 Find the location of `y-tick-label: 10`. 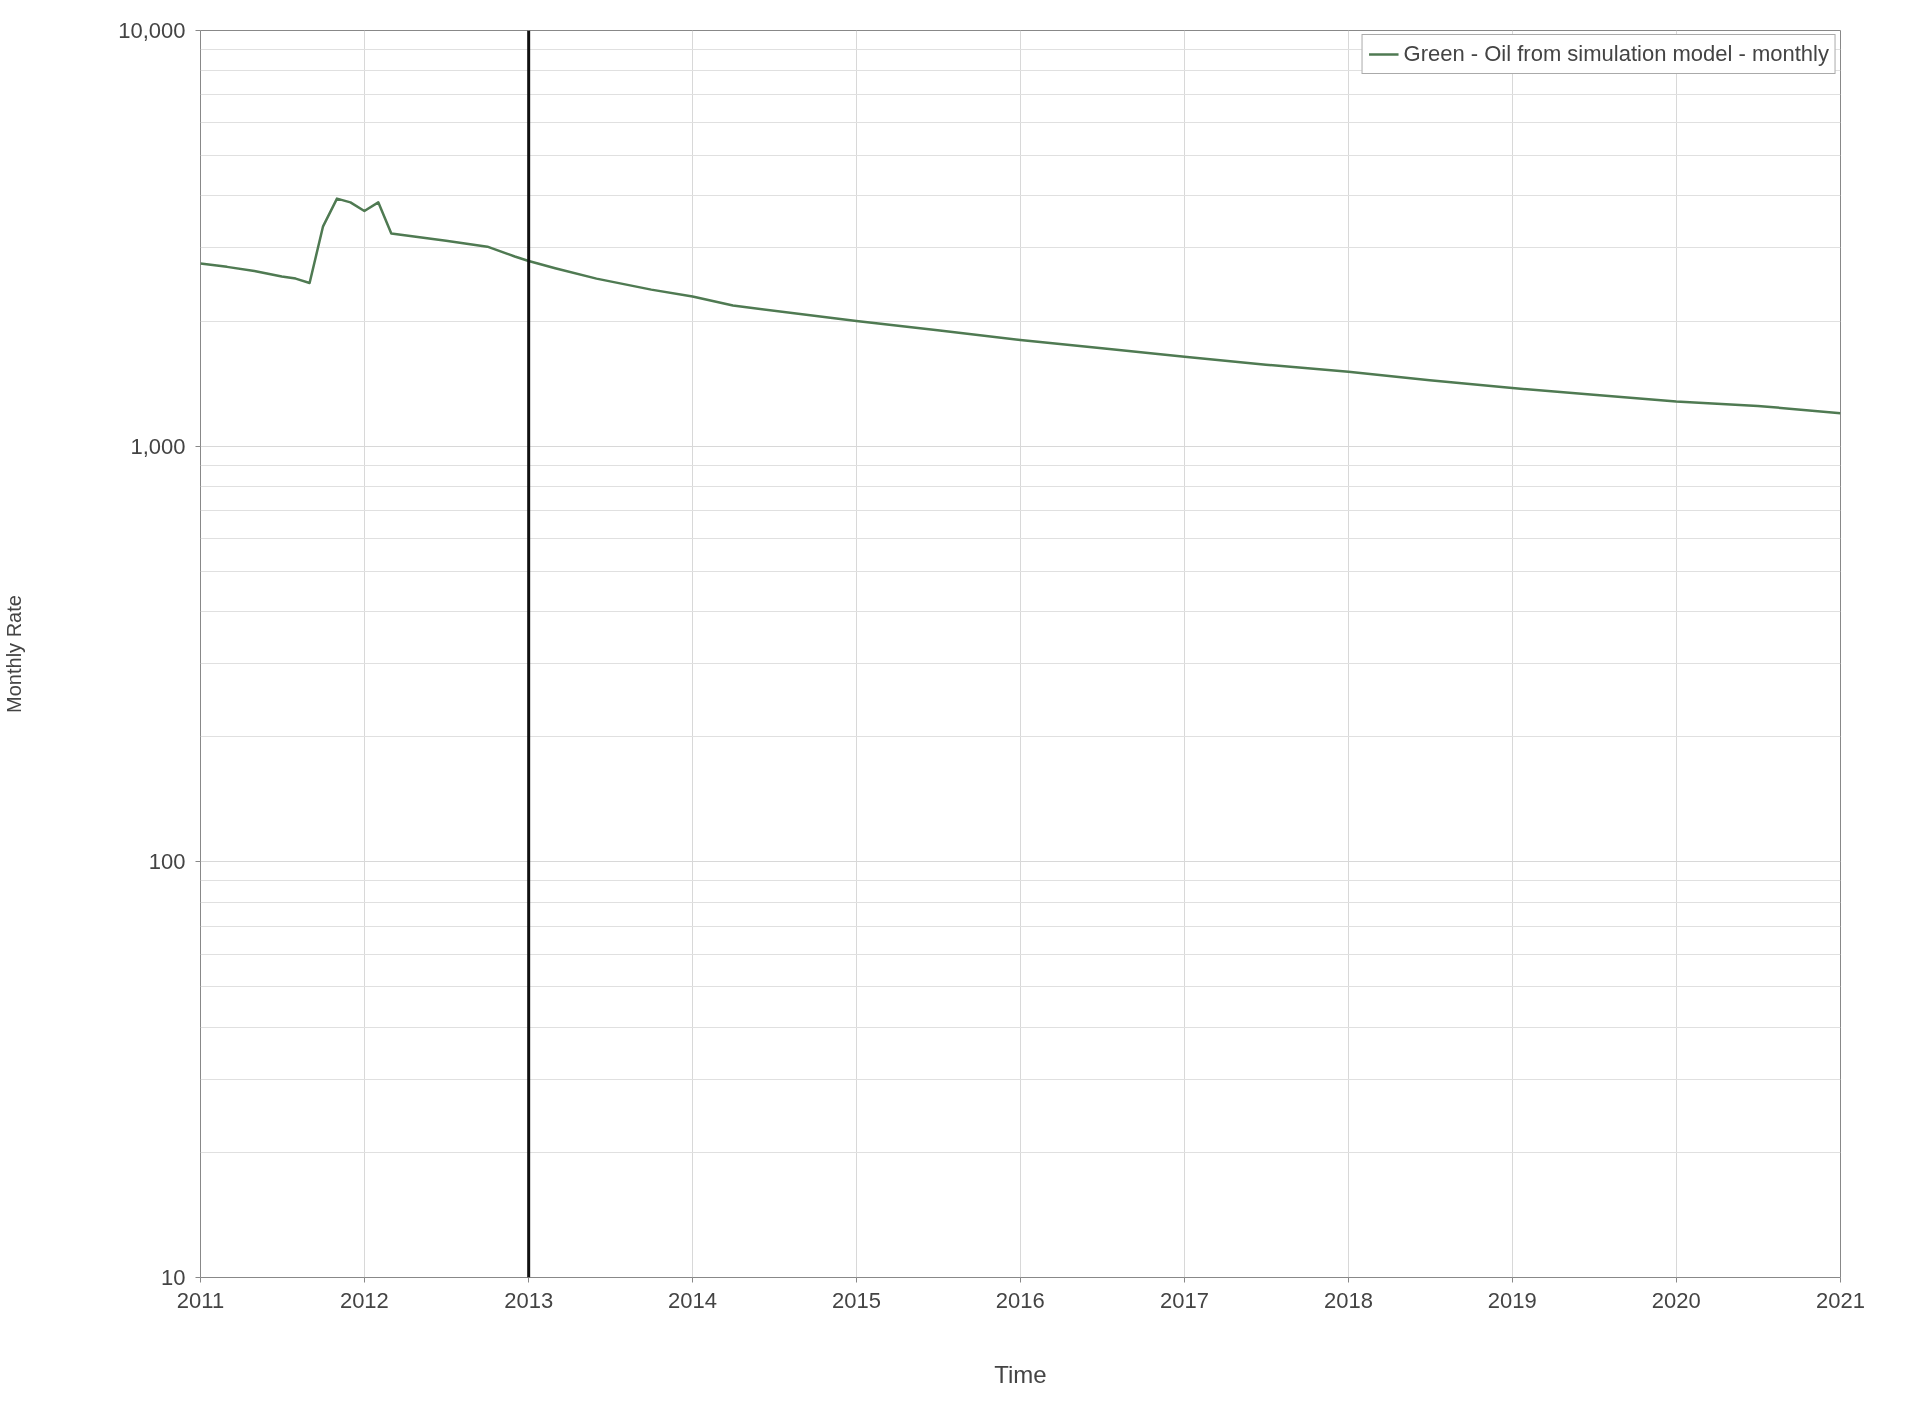

y-tick-label: 10 is located at coordinates (173, 1277).